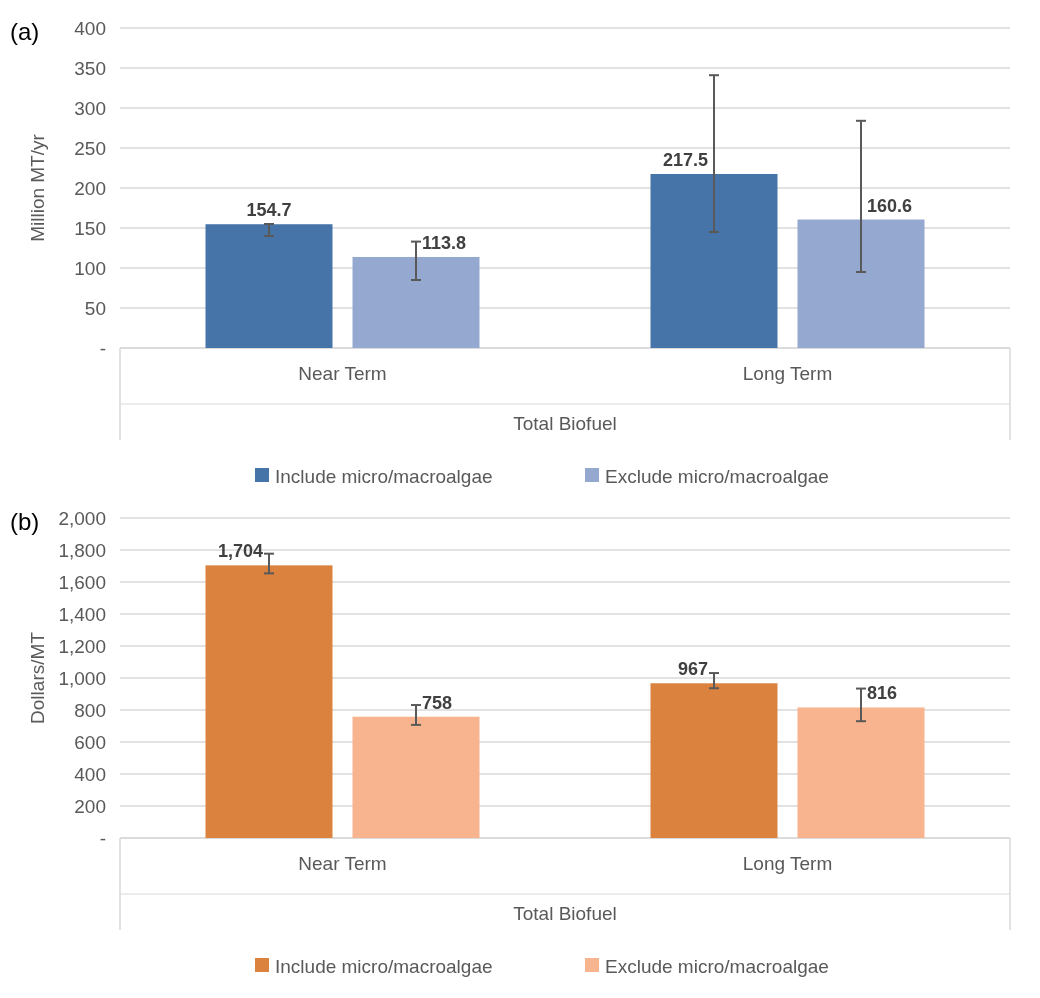 Image resolution: width=1040 pixels, height=998 pixels. I want to click on y-tick-label: 2,000, so click(82, 518).